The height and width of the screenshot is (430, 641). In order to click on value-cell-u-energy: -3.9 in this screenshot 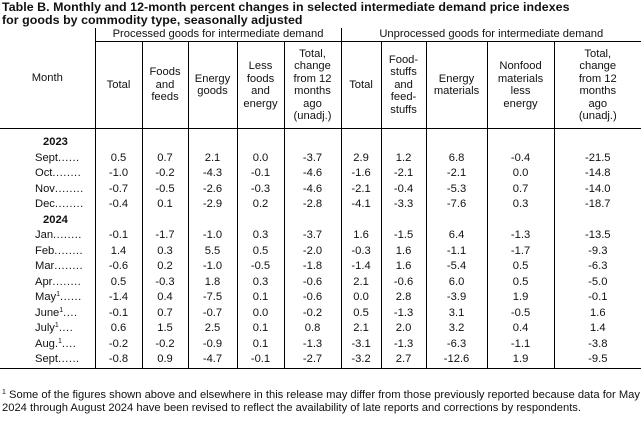, I will do `click(456, 298)`.